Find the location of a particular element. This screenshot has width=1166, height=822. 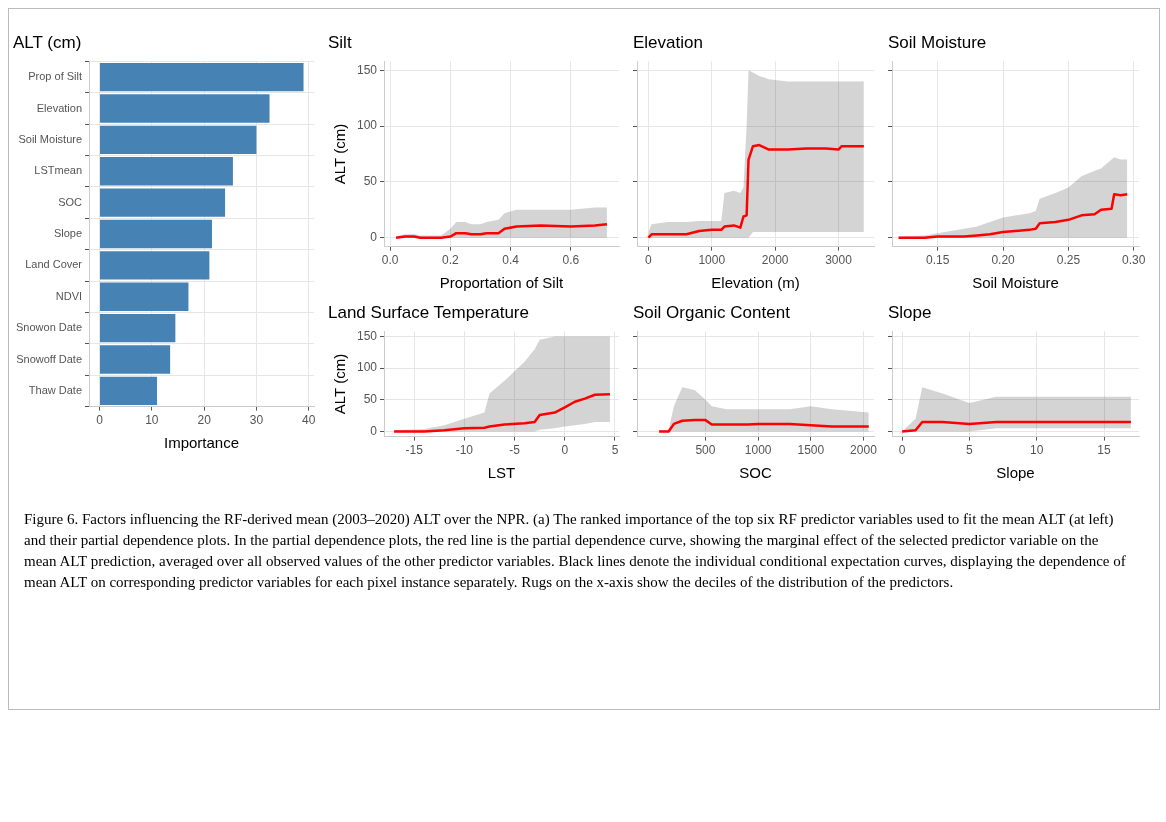

x-axis-title: LST is located at coordinates (501, 473).